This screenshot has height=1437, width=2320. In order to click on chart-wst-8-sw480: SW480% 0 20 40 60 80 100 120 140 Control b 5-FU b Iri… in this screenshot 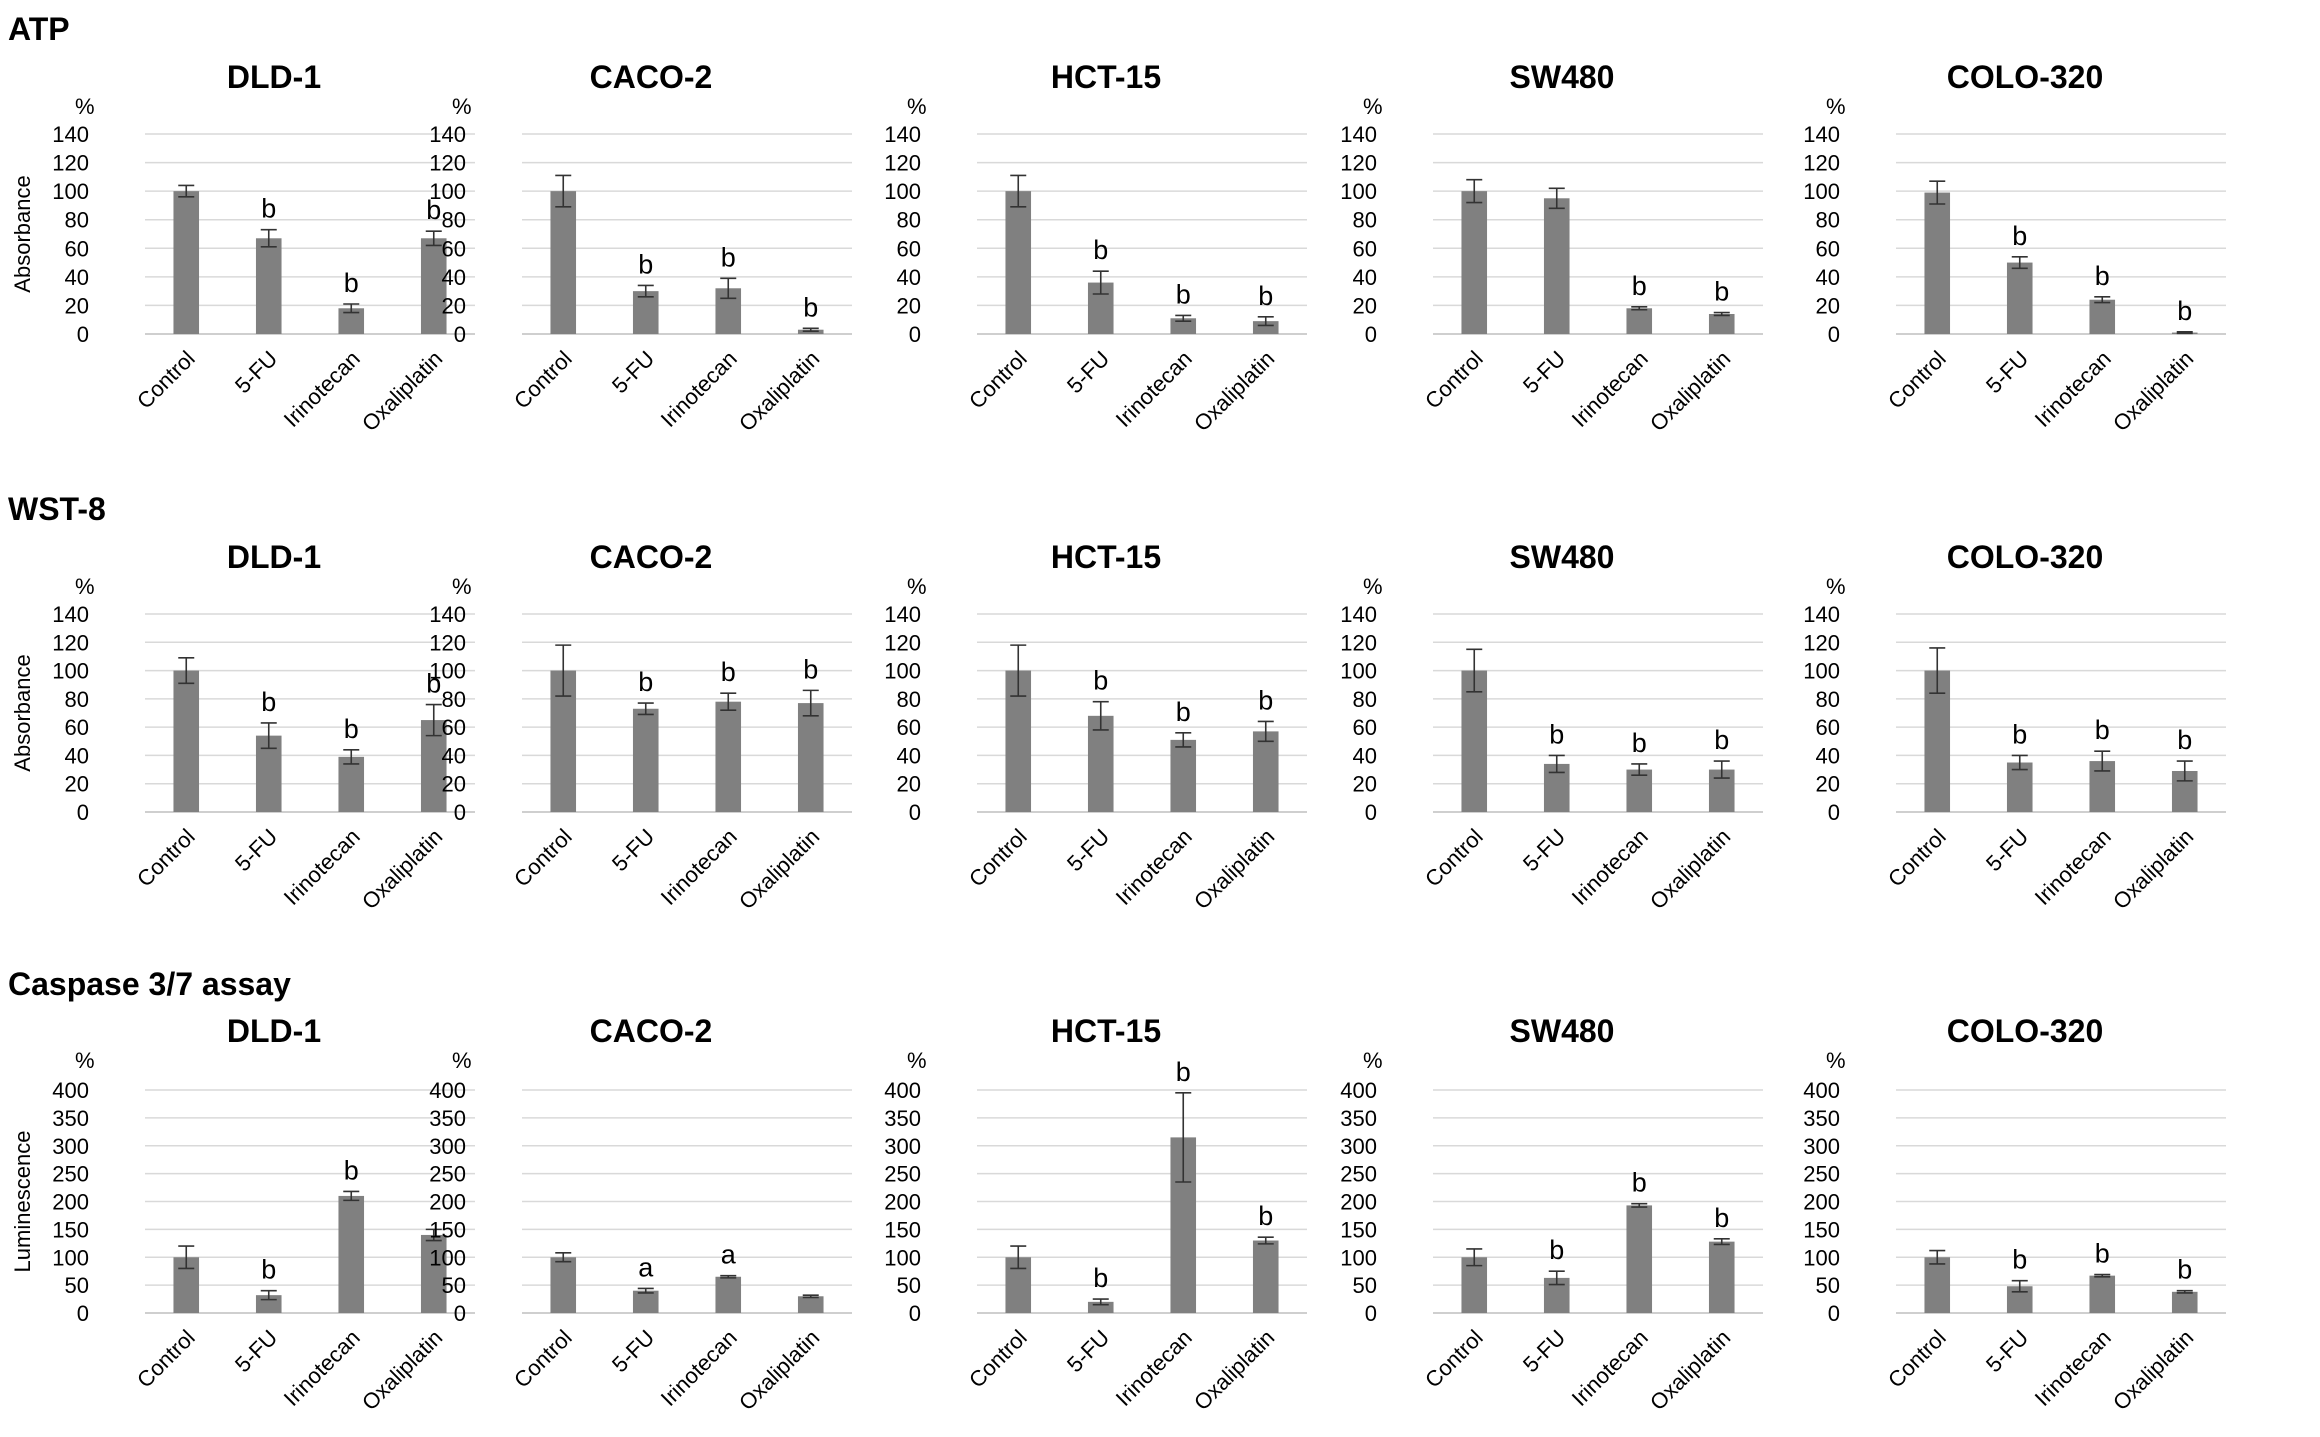, I will do `click(1551, 726)`.